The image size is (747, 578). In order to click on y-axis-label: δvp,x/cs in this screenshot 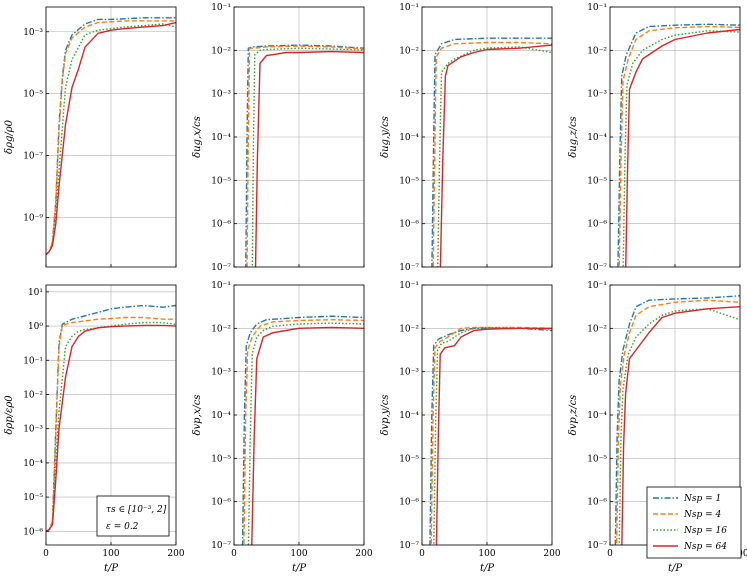, I will do `click(197, 415)`.